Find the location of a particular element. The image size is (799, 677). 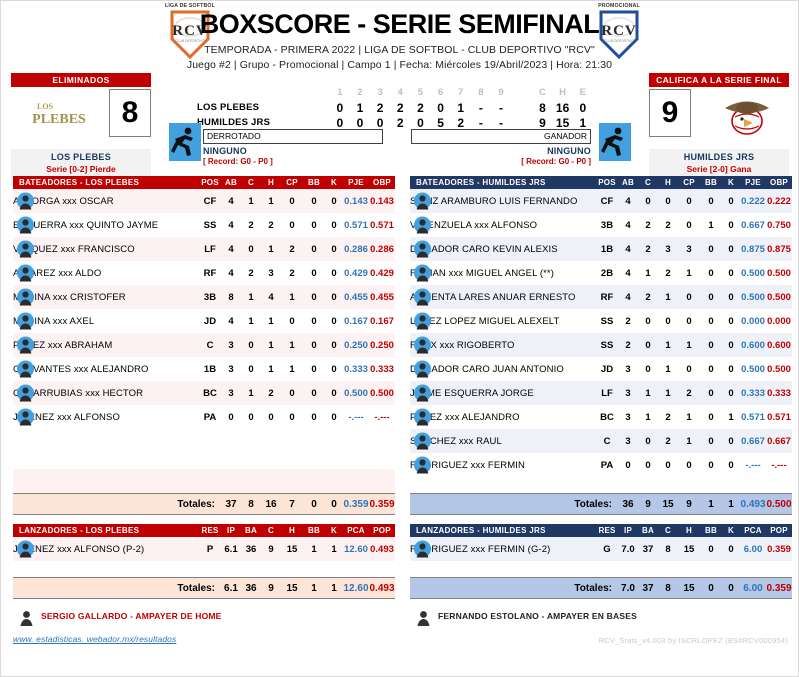

table-row: PEREZ xxx ALEJANDRO BC 3 1 2 1 0 1 0.571 0.571 is located at coordinates (601, 417).